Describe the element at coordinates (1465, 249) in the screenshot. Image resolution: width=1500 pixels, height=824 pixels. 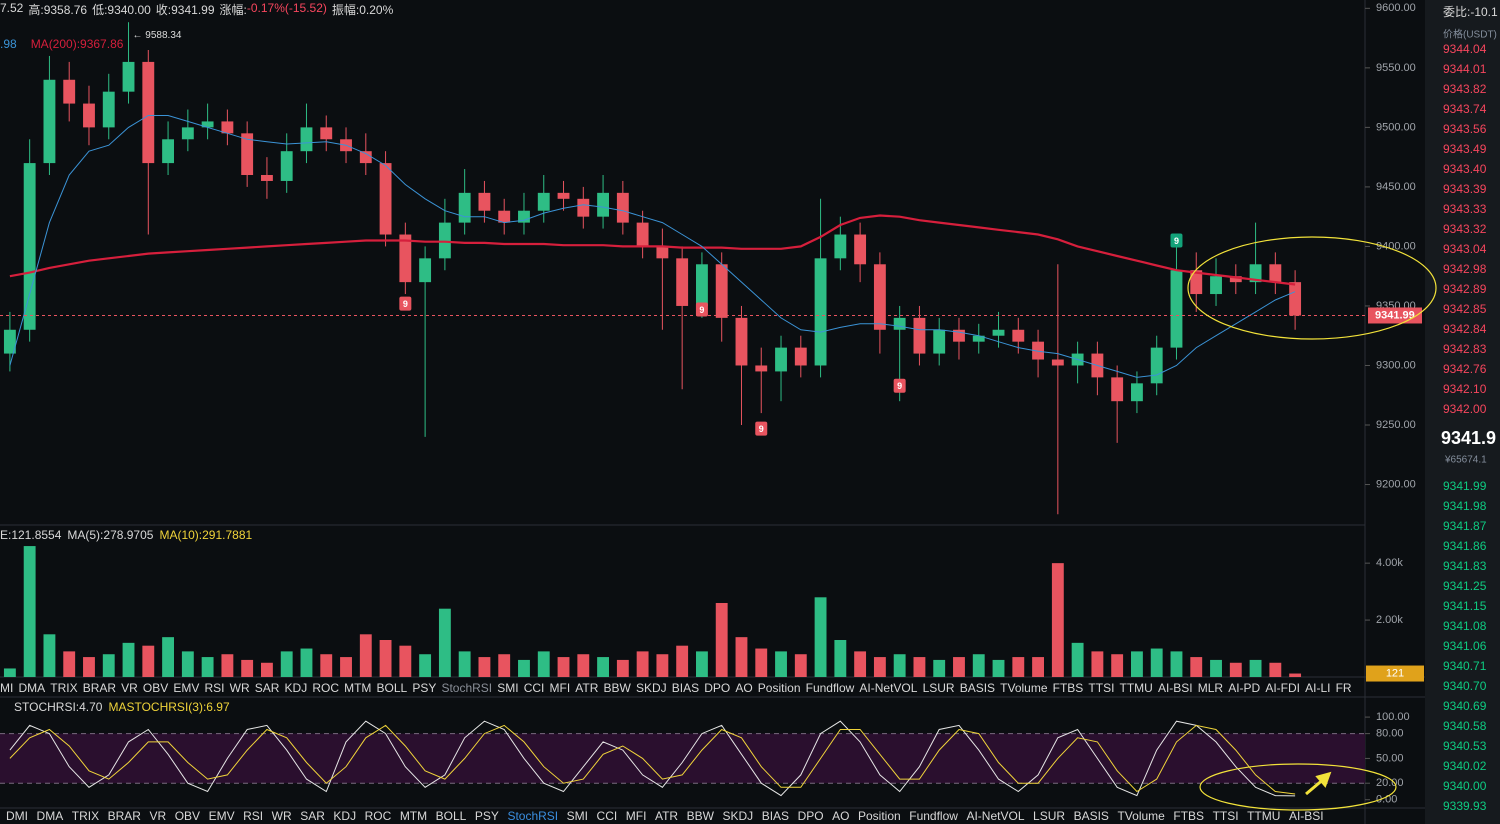
I see `ask-price: 9343.04` at that location.